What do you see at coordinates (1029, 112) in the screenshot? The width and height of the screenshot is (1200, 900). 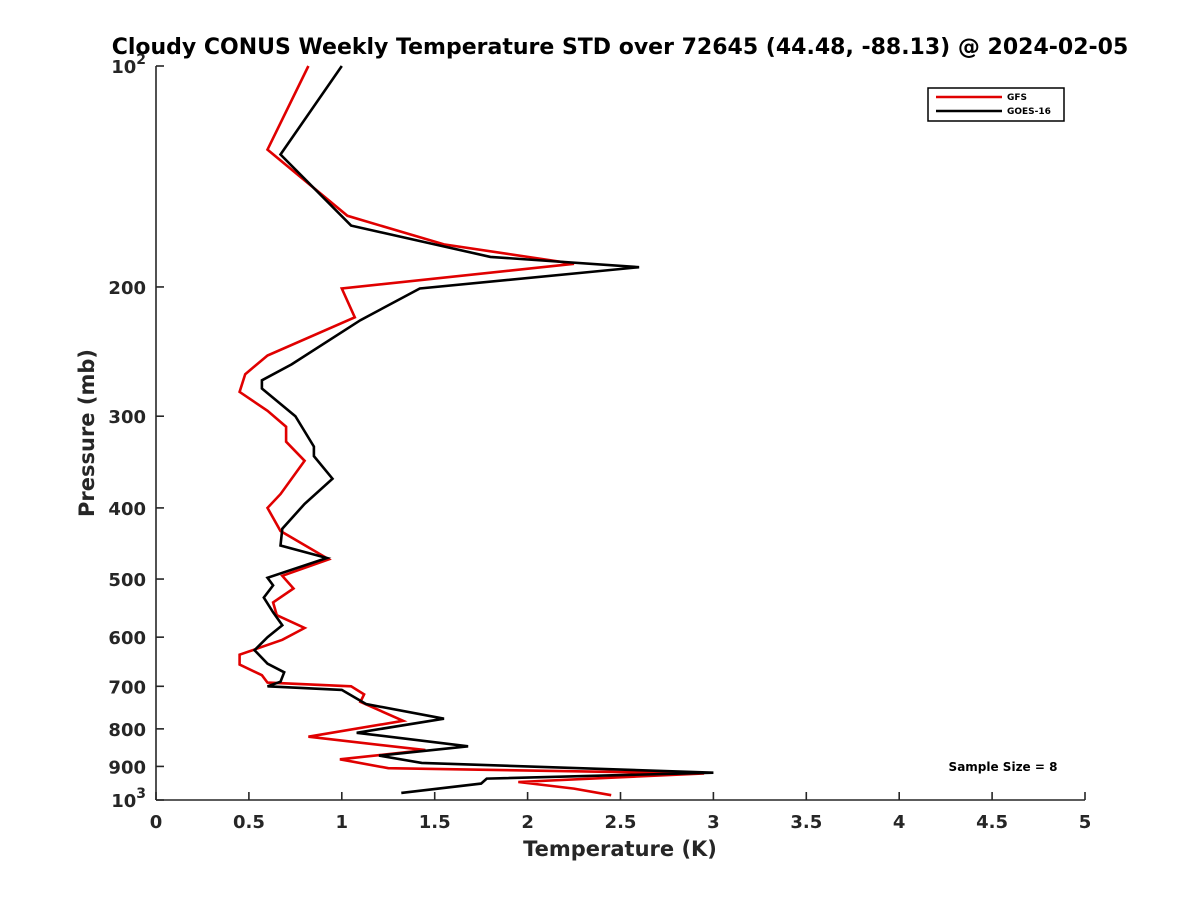 I see `legend-label-goes16: GOES-16` at bounding box center [1029, 112].